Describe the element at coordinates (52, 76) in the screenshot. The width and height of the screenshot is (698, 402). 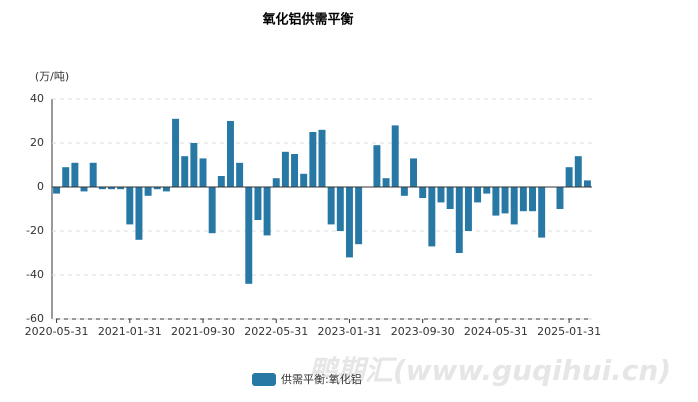
I see `y-axis-label: (万/吨)` at that location.